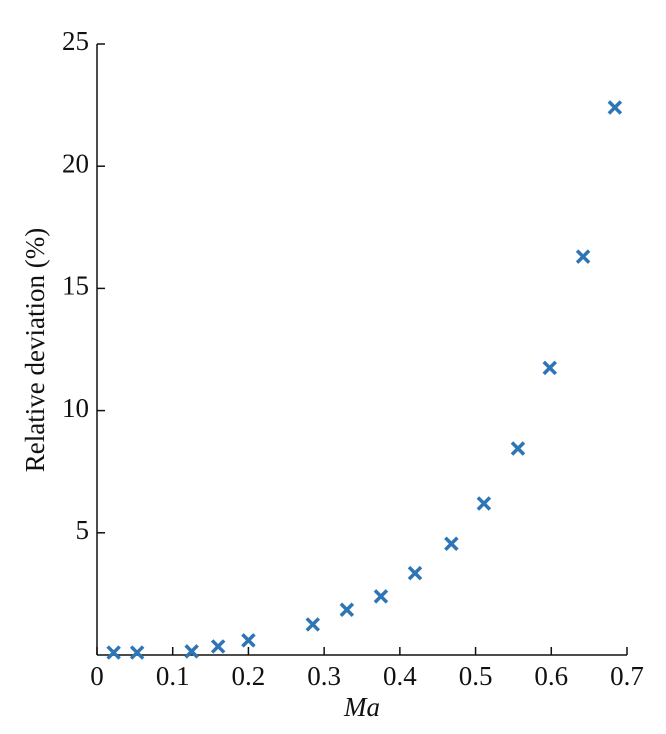 The width and height of the screenshot is (666, 734). I want to click on x-tick-label: 0.3, so click(324, 676).